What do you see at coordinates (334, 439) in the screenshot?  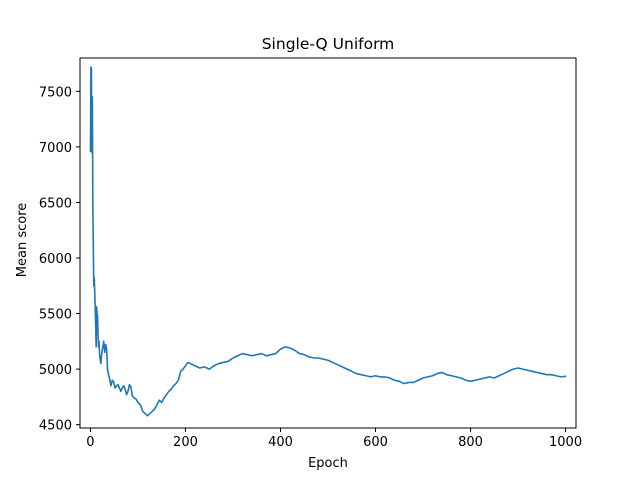 I see `x-axis: 0 200 400 600 800 1000` at bounding box center [334, 439].